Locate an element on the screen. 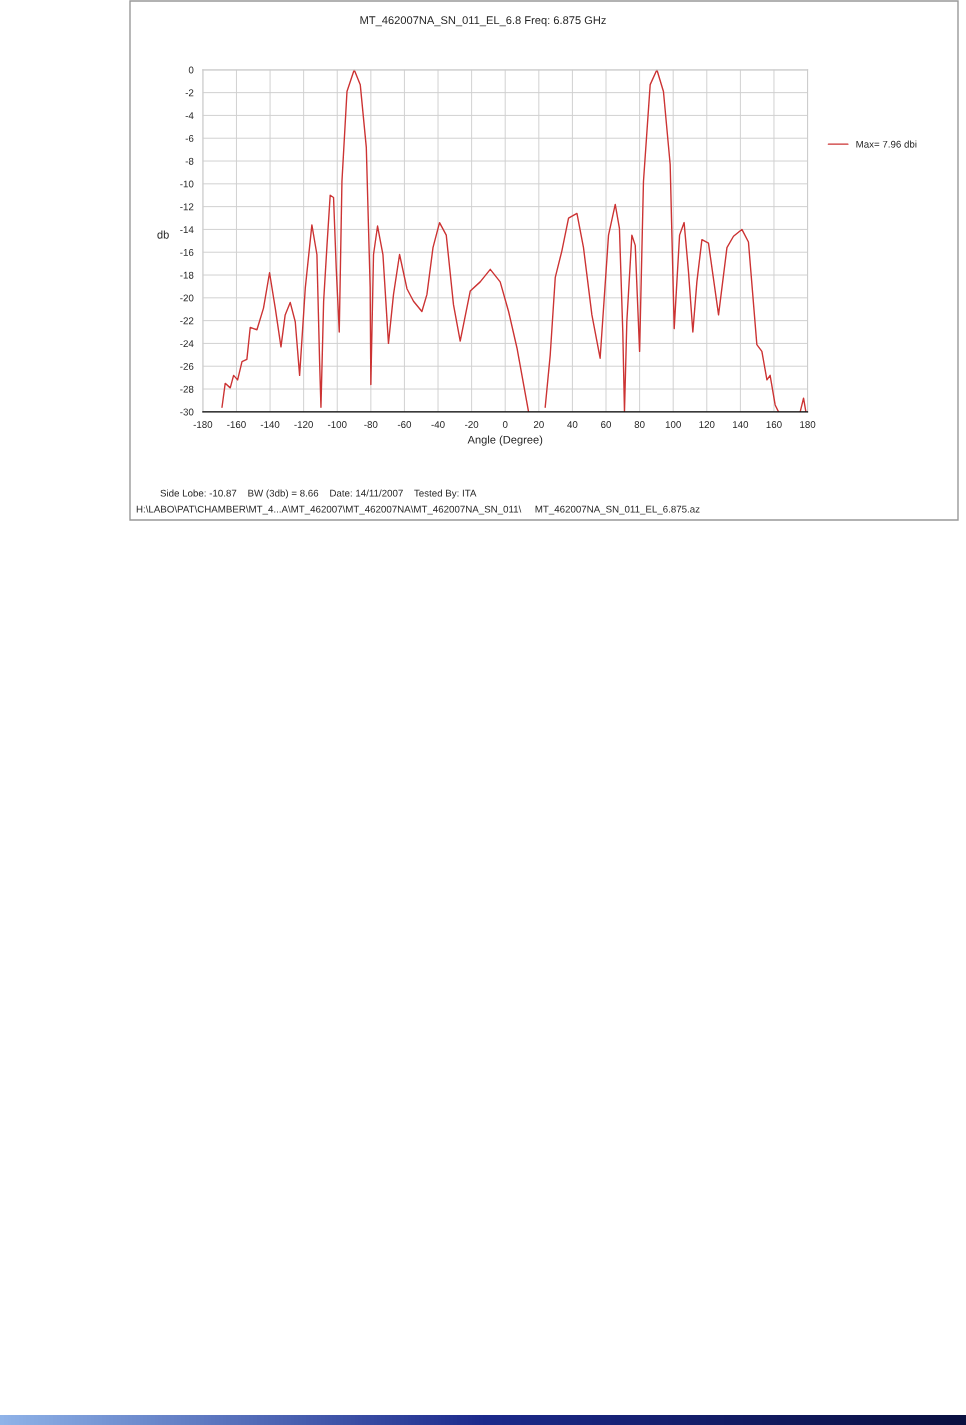 This screenshot has height=1425, width=966. x-axis-title: Angle (Degree) is located at coordinates (505, 440).